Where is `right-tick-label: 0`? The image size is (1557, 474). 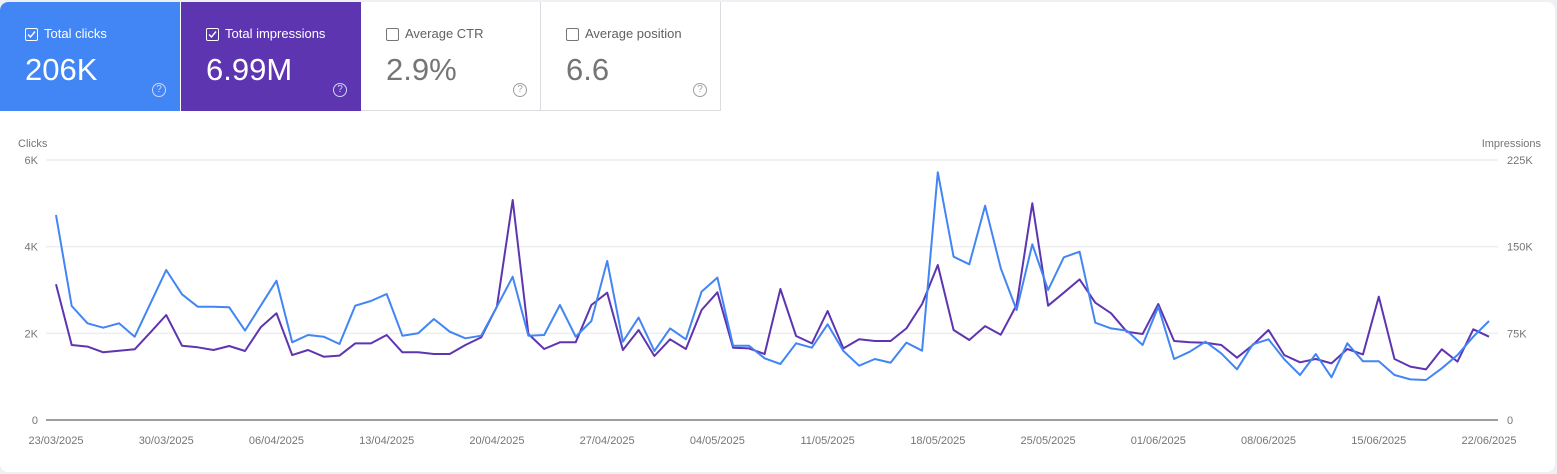
right-tick-label: 0 is located at coordinates (1510, 421).